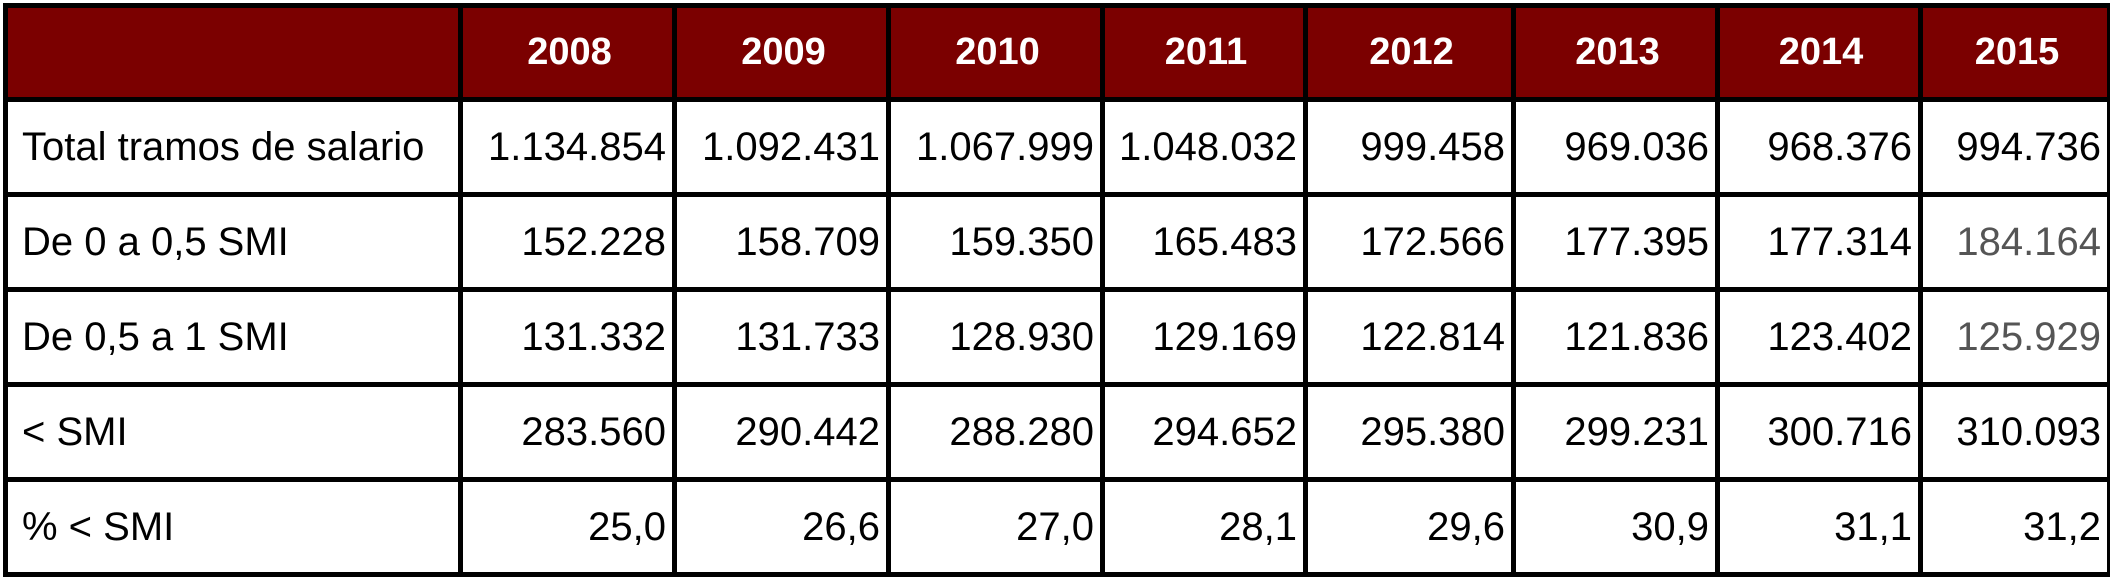 Image resolution: width=2110 pixels, height=577 pixels. I want to click on table-cell: 968.376, so click(1819, 147).